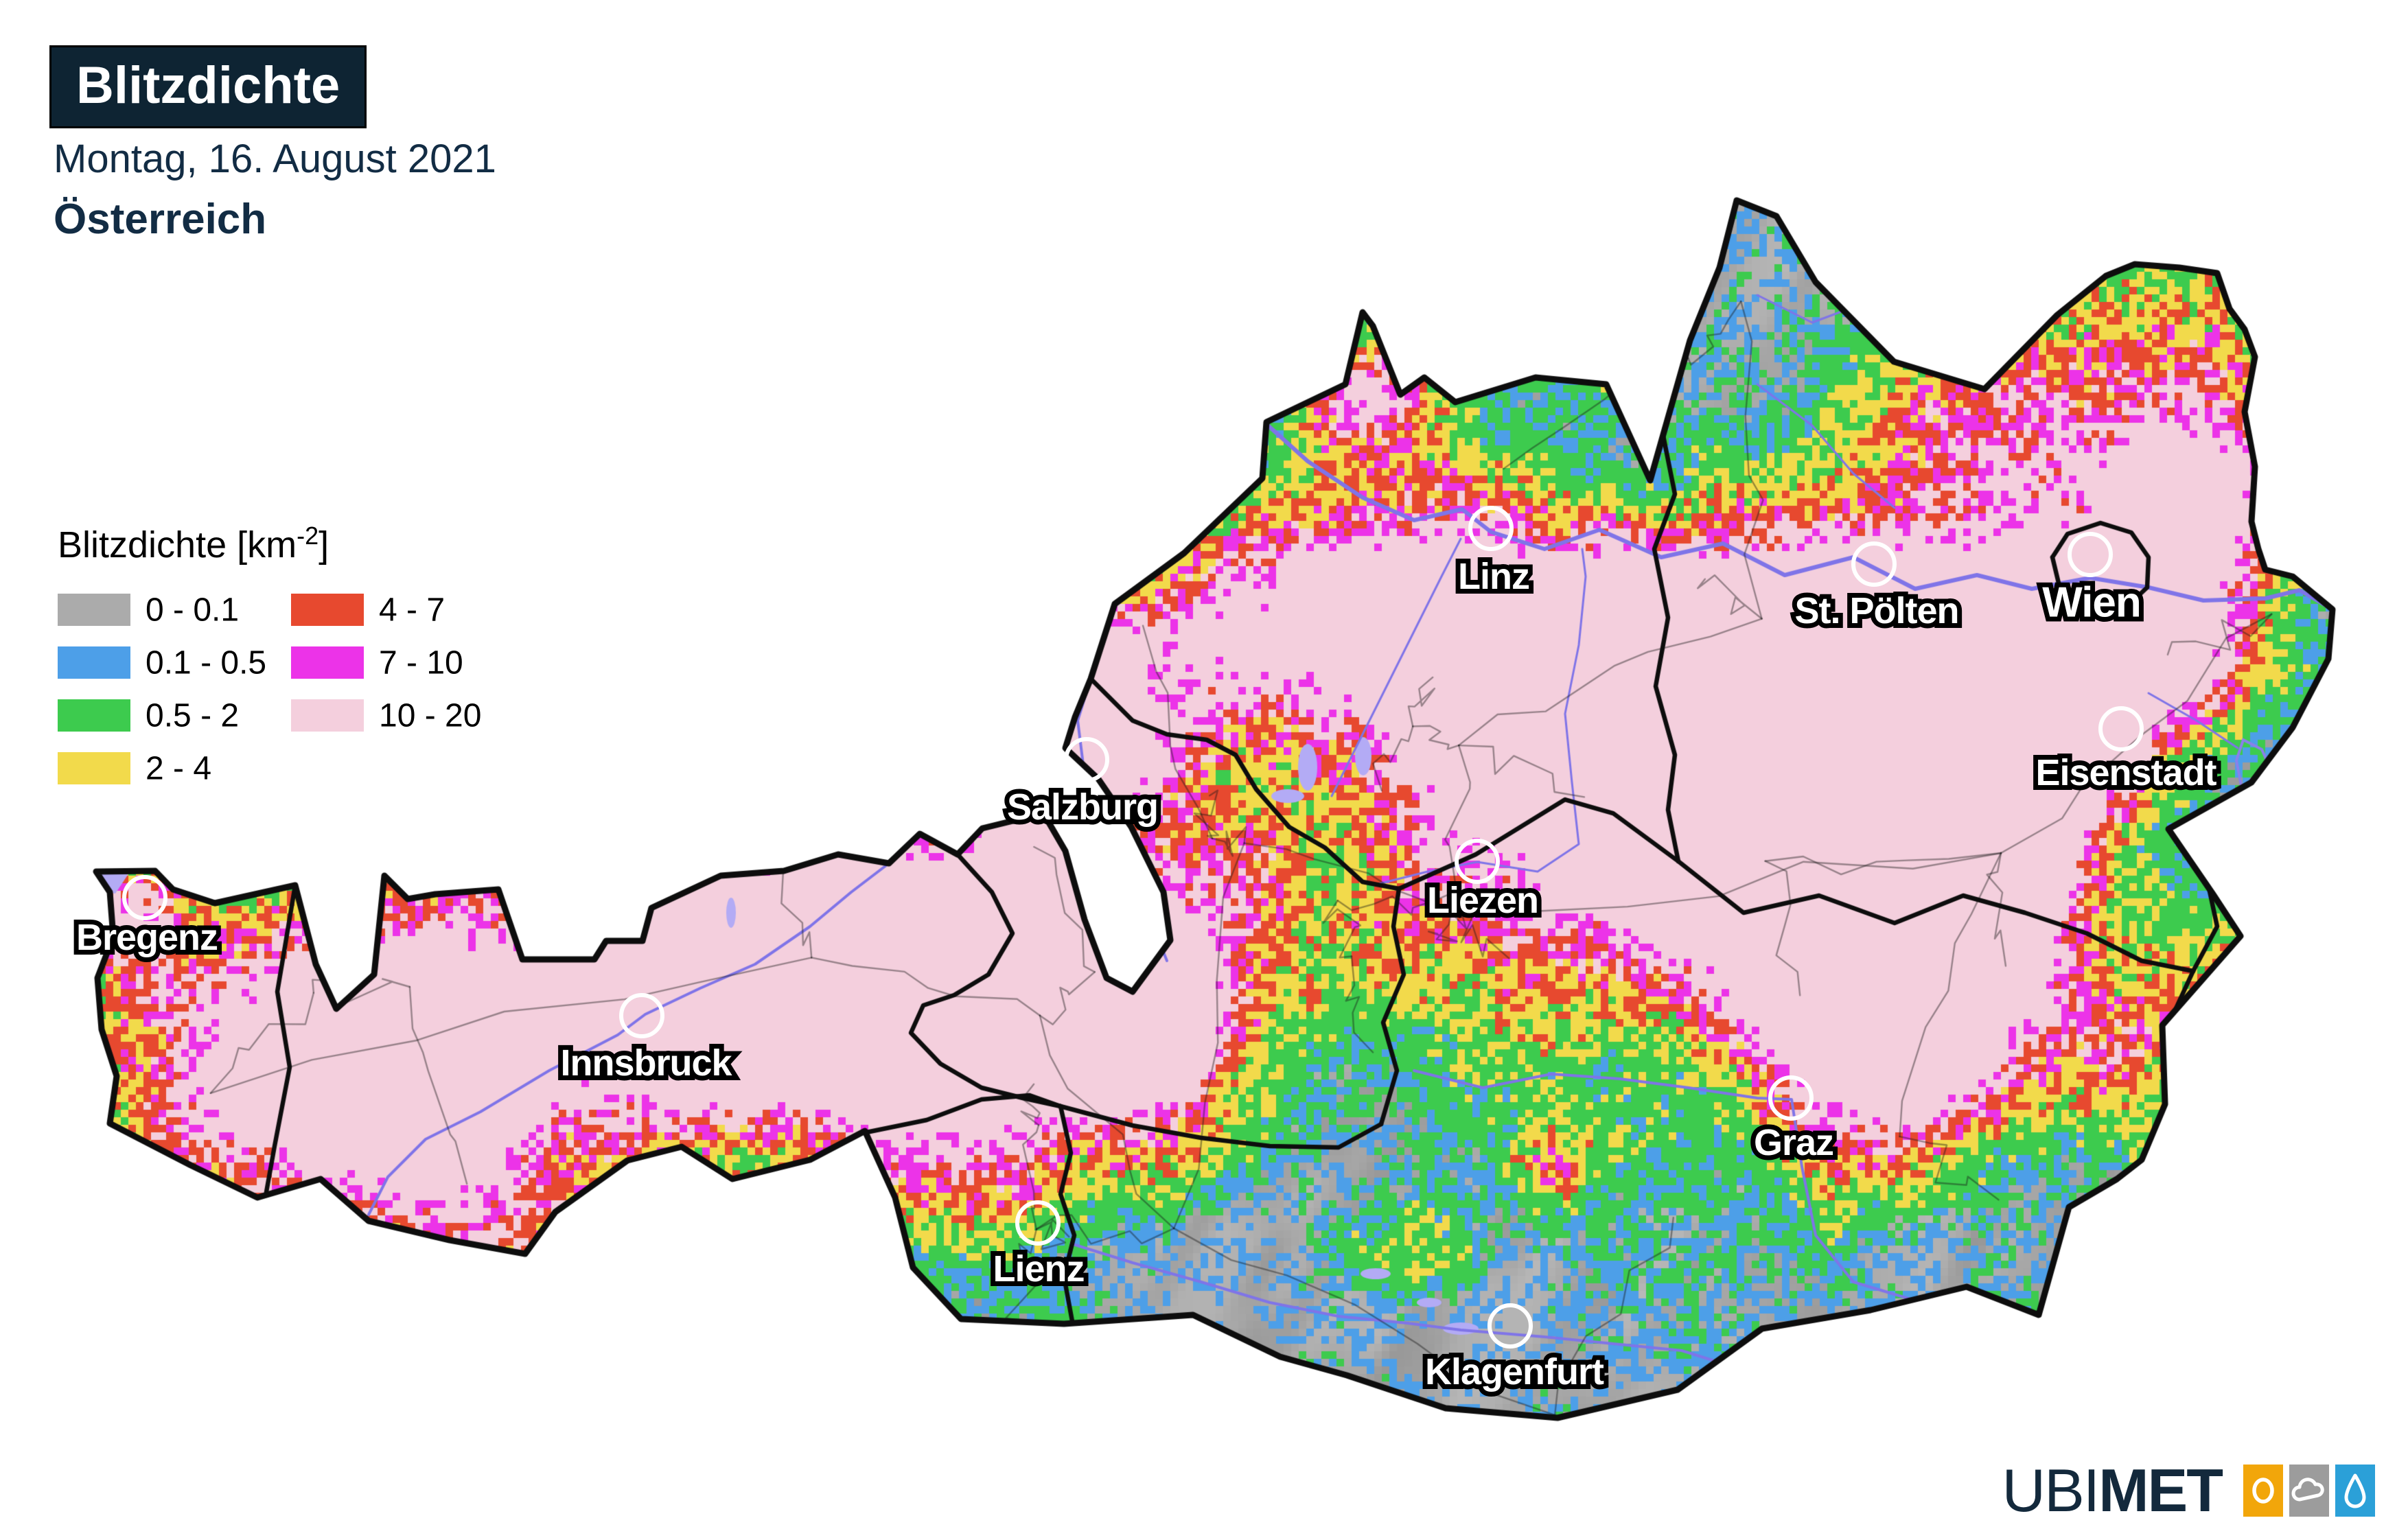 Image resolution: width=2408 pixels, height=1540 pixels. What do you see at coordinates (2090, 554) in the screenshot?
I see `city-marker-wien` at bounding box center [2090, 554].